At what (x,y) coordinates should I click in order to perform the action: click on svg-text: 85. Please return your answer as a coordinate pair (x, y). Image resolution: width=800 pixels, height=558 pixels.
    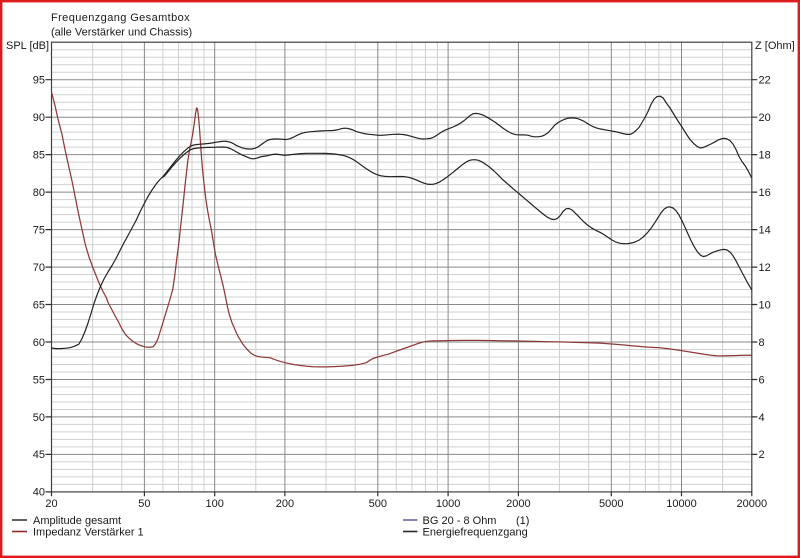
    Looking at the image, I should click on (39, 155).